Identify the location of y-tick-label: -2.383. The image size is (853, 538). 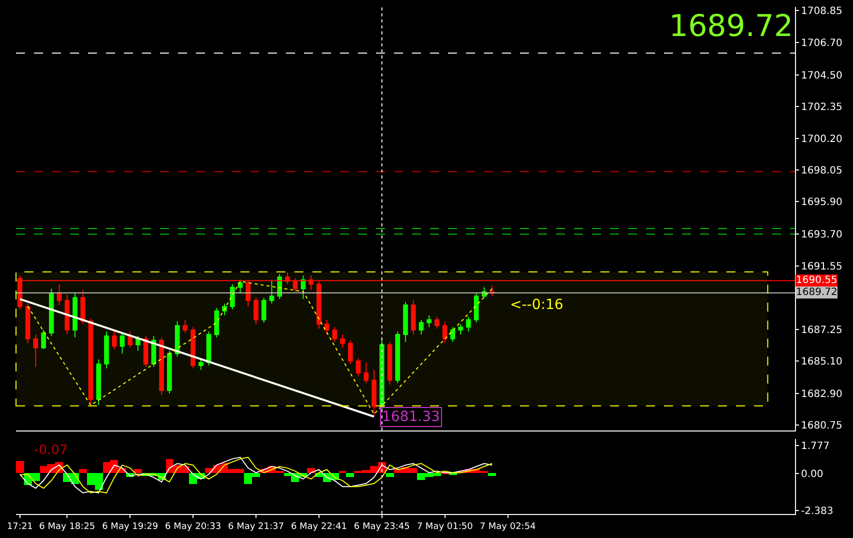
(817, 512).